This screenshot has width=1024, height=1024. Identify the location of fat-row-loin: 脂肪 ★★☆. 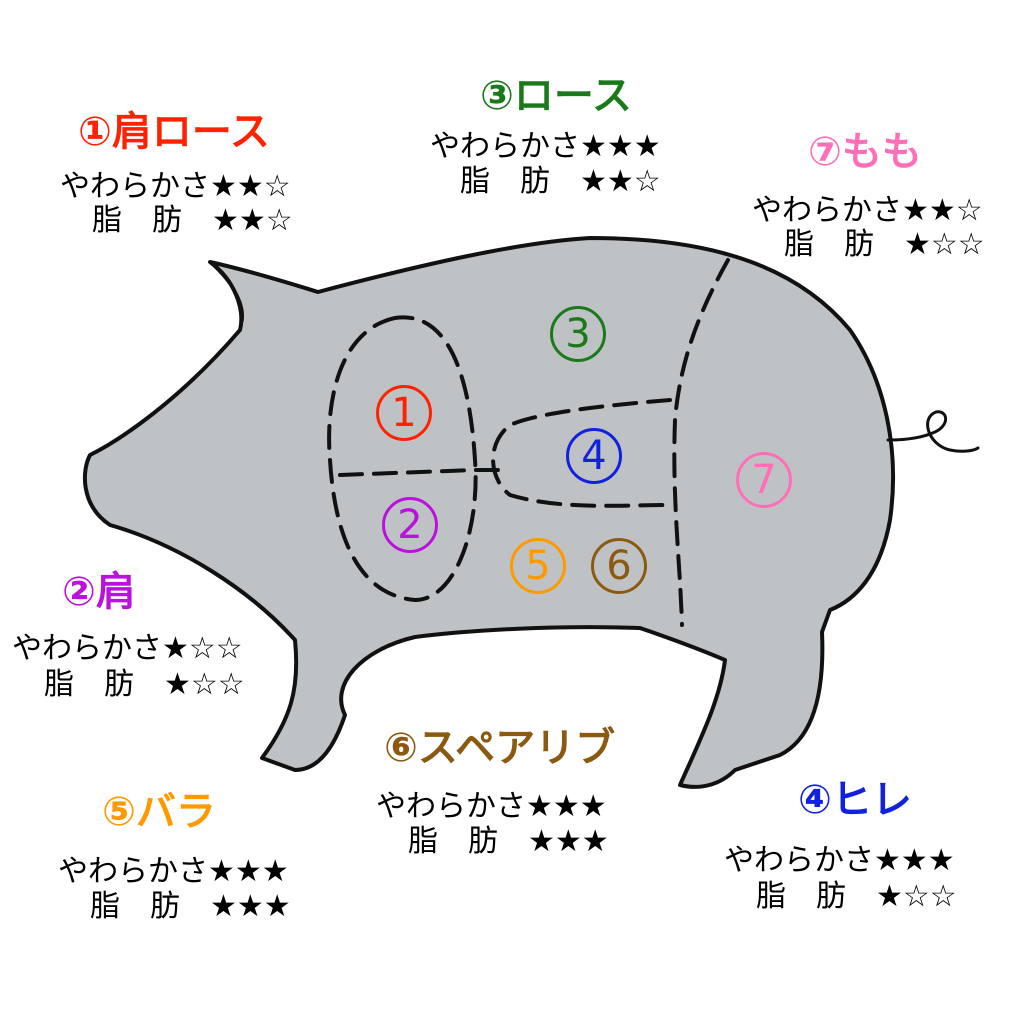
(560, 182).